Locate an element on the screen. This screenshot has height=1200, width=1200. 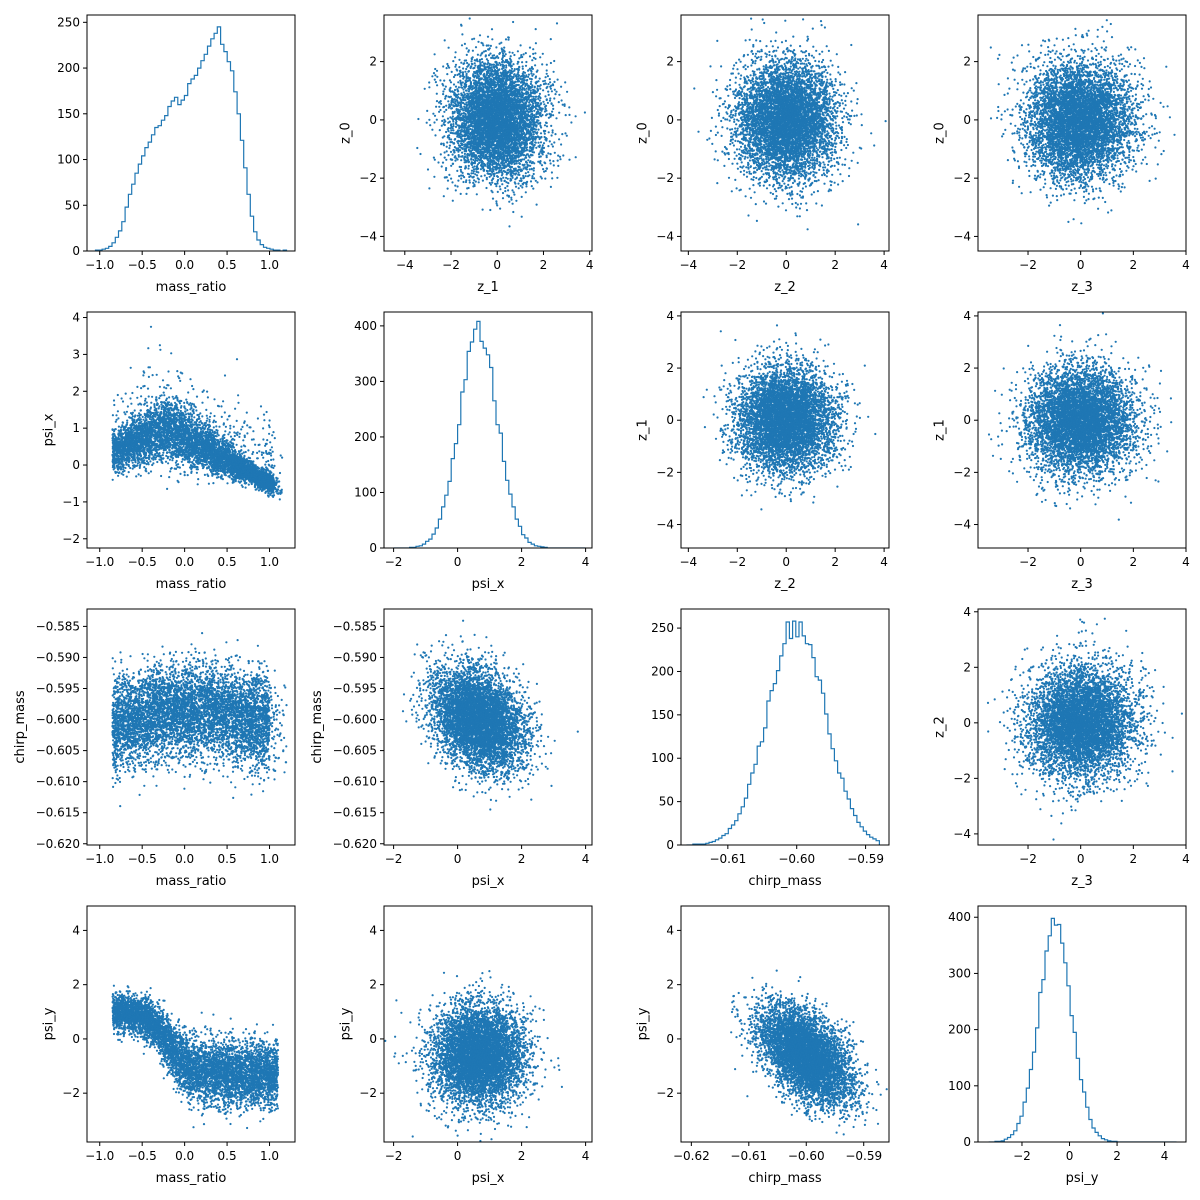
x-tick-label: −1.0 is located at coordinates (99, 265).